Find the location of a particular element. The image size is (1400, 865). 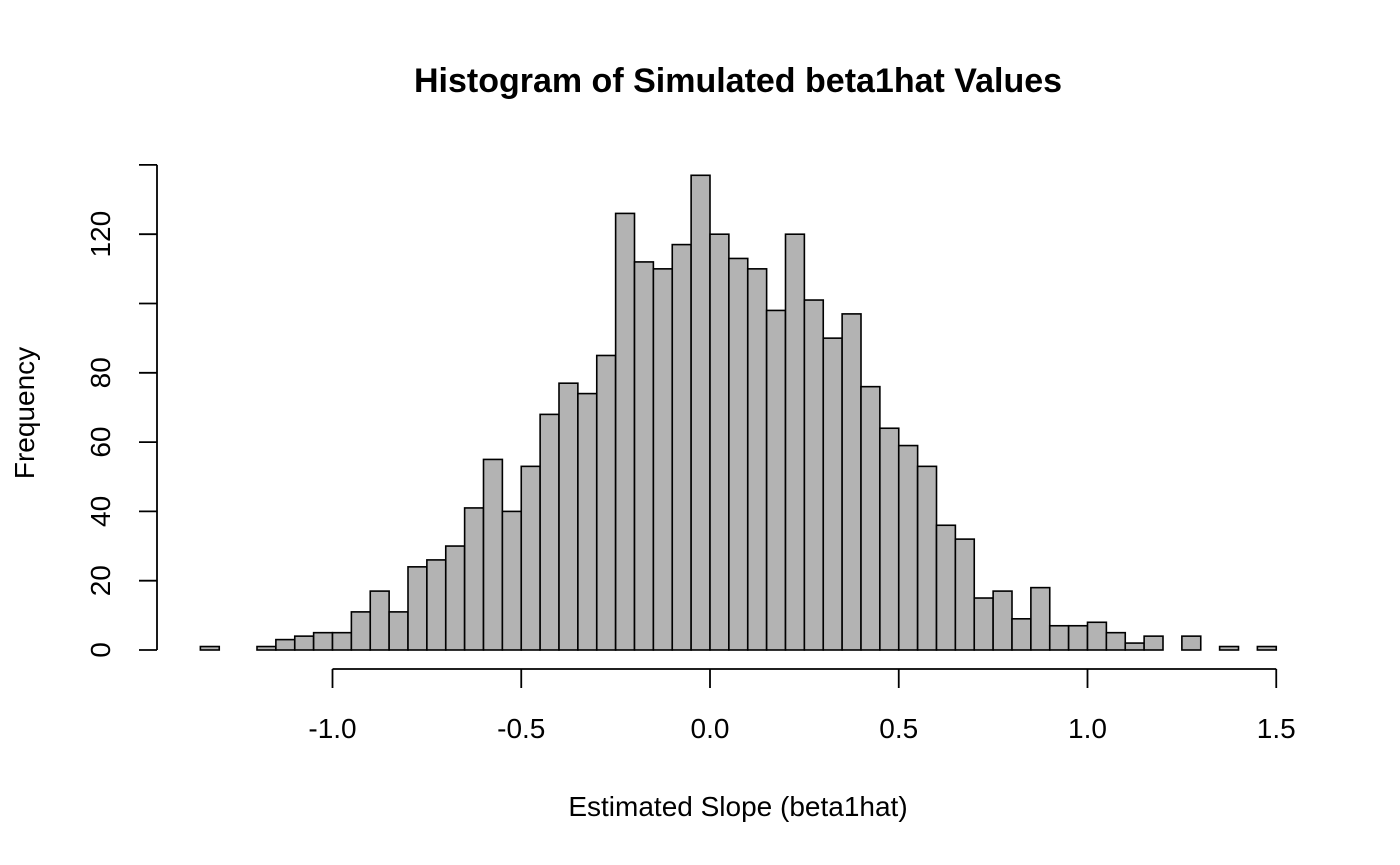

y-tick-label: 20 is located at coordinates (100, 580).